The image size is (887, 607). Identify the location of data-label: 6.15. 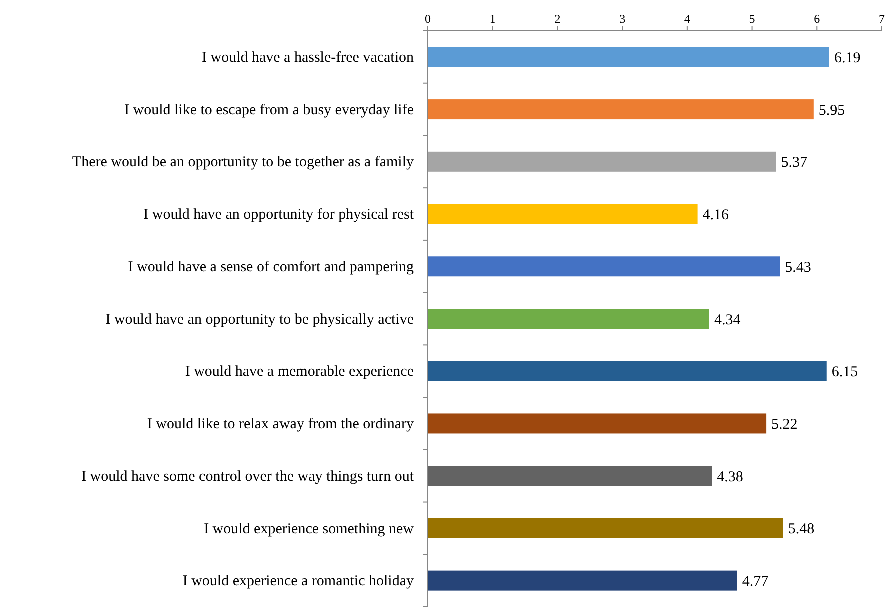
(845, 372).